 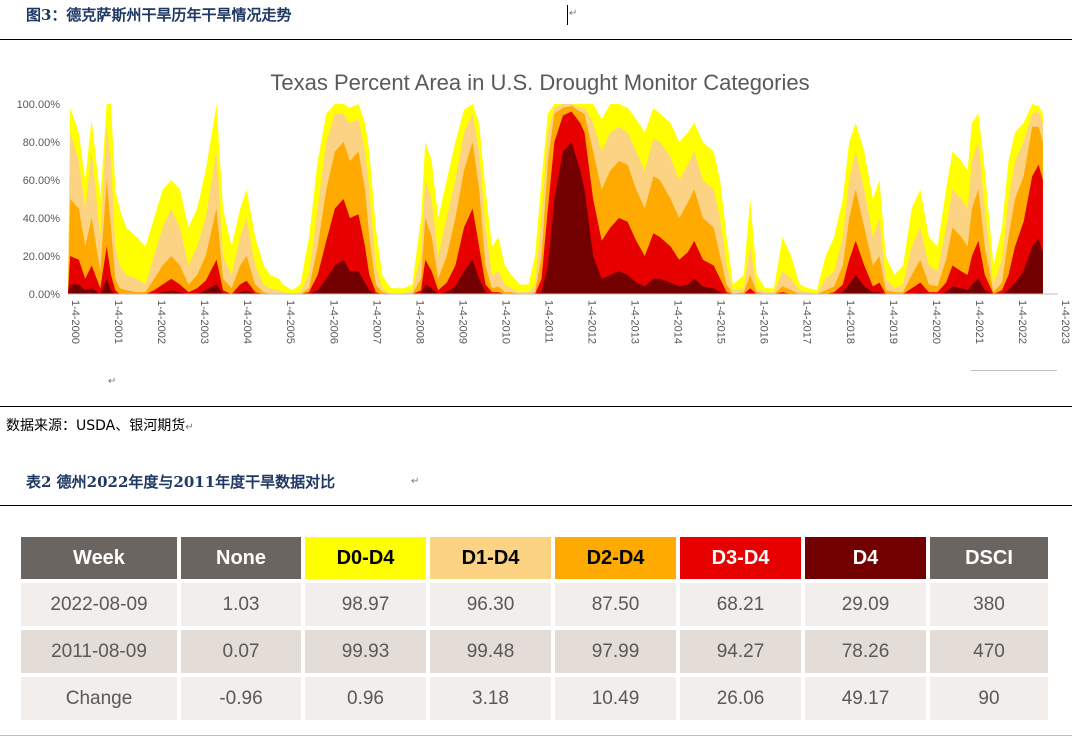 I want to click on cell-d1-d4: 3.18, so click(x=490, y=698).